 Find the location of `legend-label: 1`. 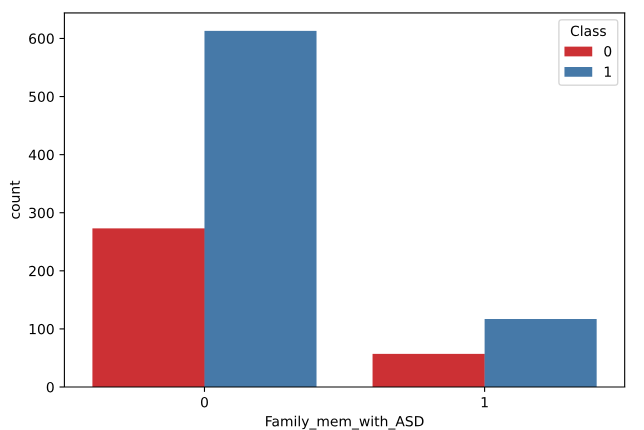

legend-label: 1 is located at coordinates (607, 71).